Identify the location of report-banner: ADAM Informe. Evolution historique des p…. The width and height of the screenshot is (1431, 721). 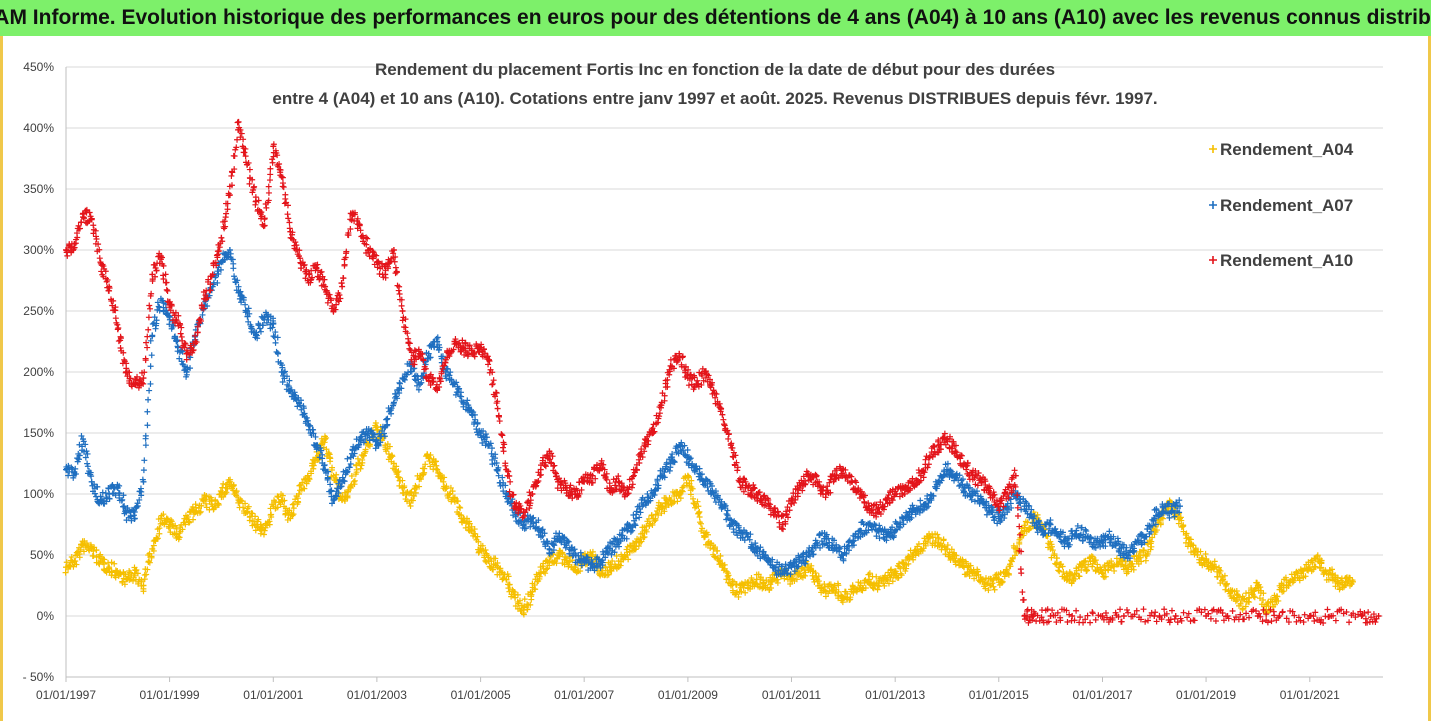
(715, 18).